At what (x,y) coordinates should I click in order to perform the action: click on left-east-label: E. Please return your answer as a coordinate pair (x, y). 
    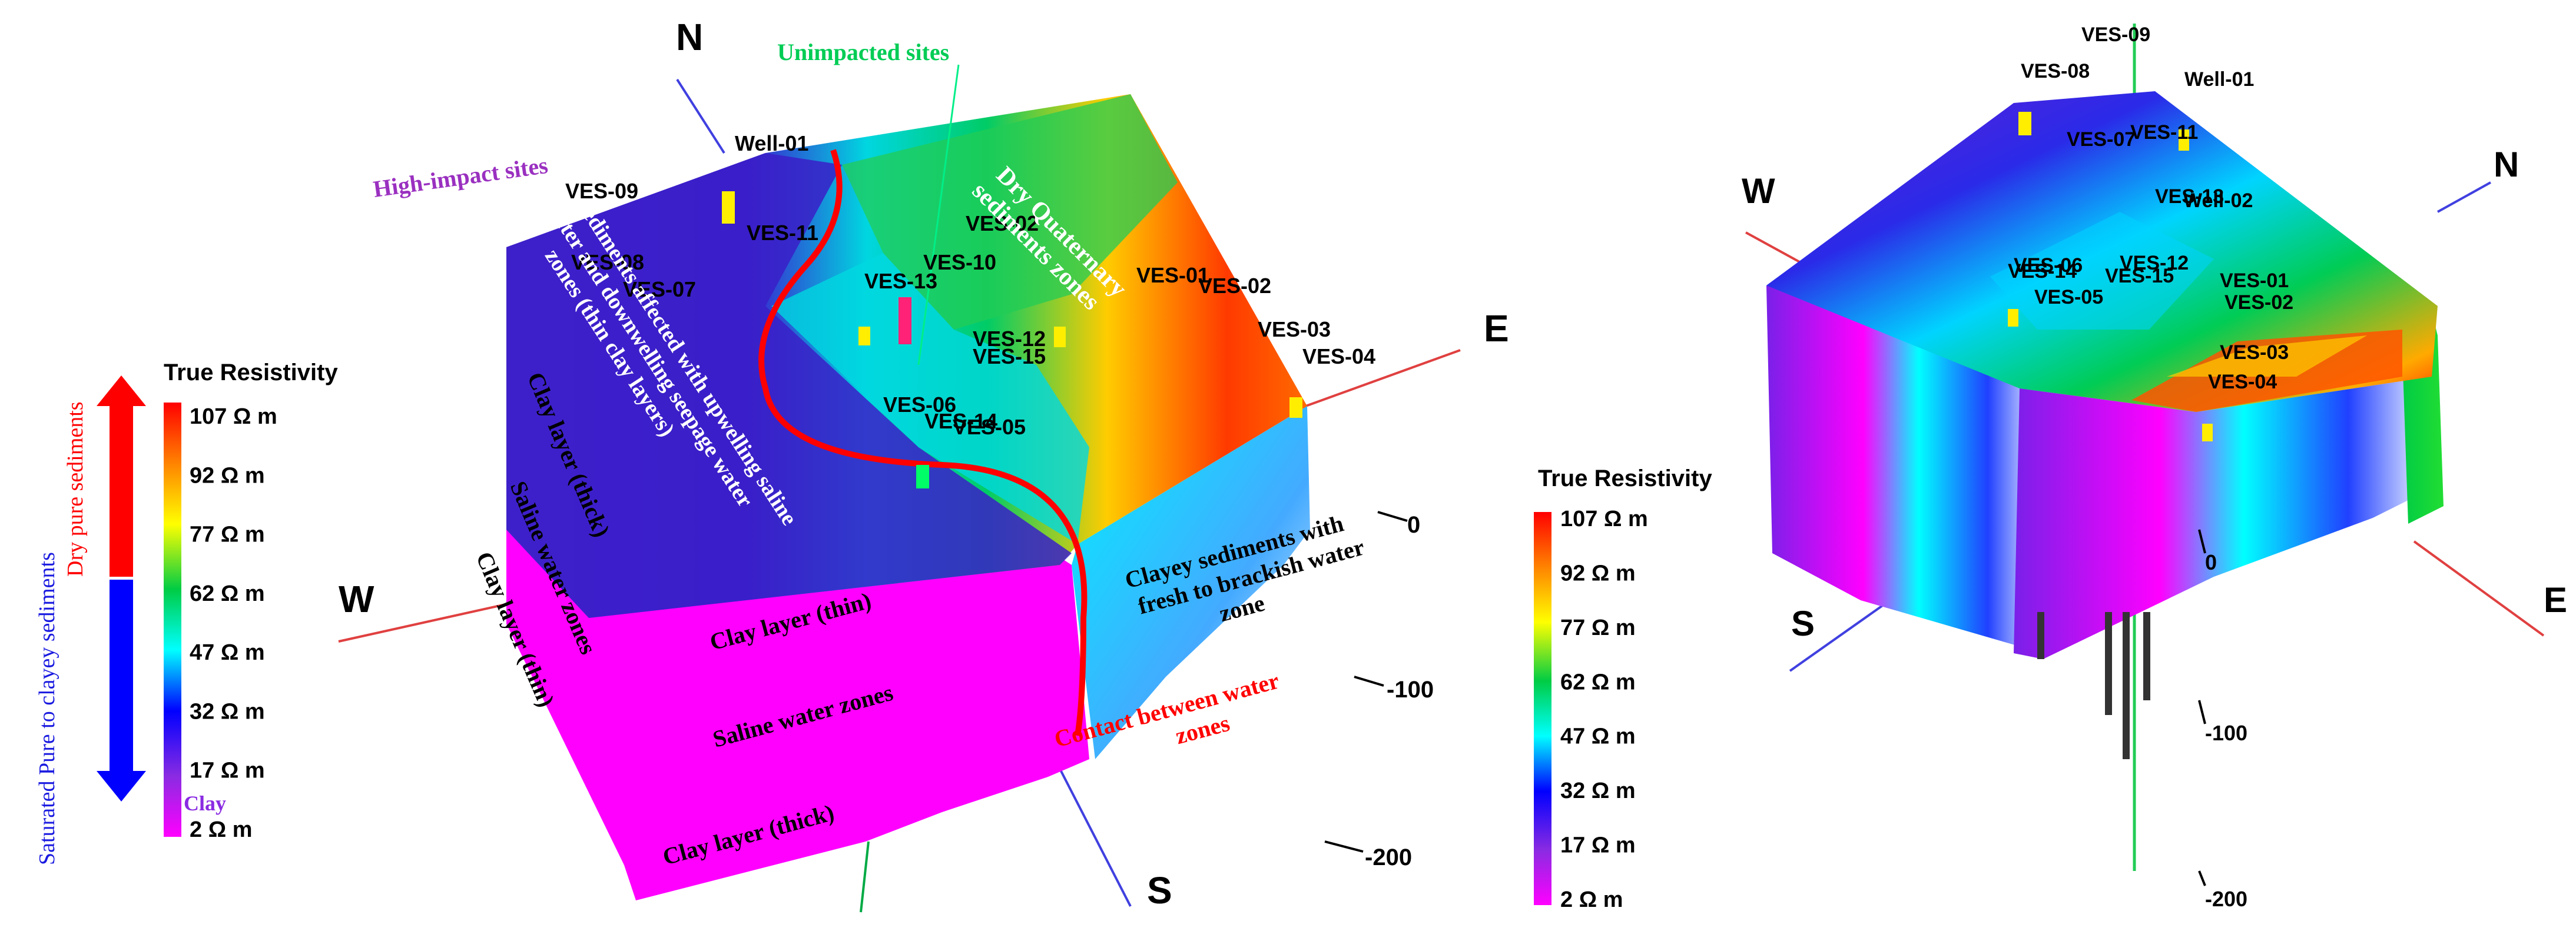
    Looking at the image, I should click on (1496, 328).